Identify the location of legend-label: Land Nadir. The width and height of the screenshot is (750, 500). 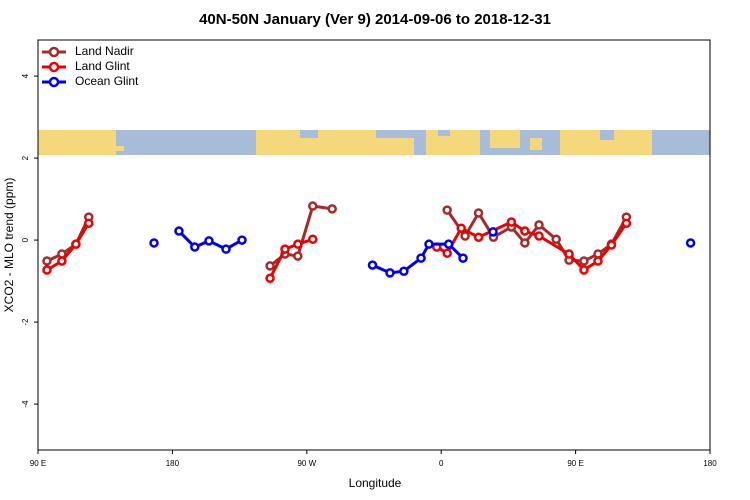
(104, 51).